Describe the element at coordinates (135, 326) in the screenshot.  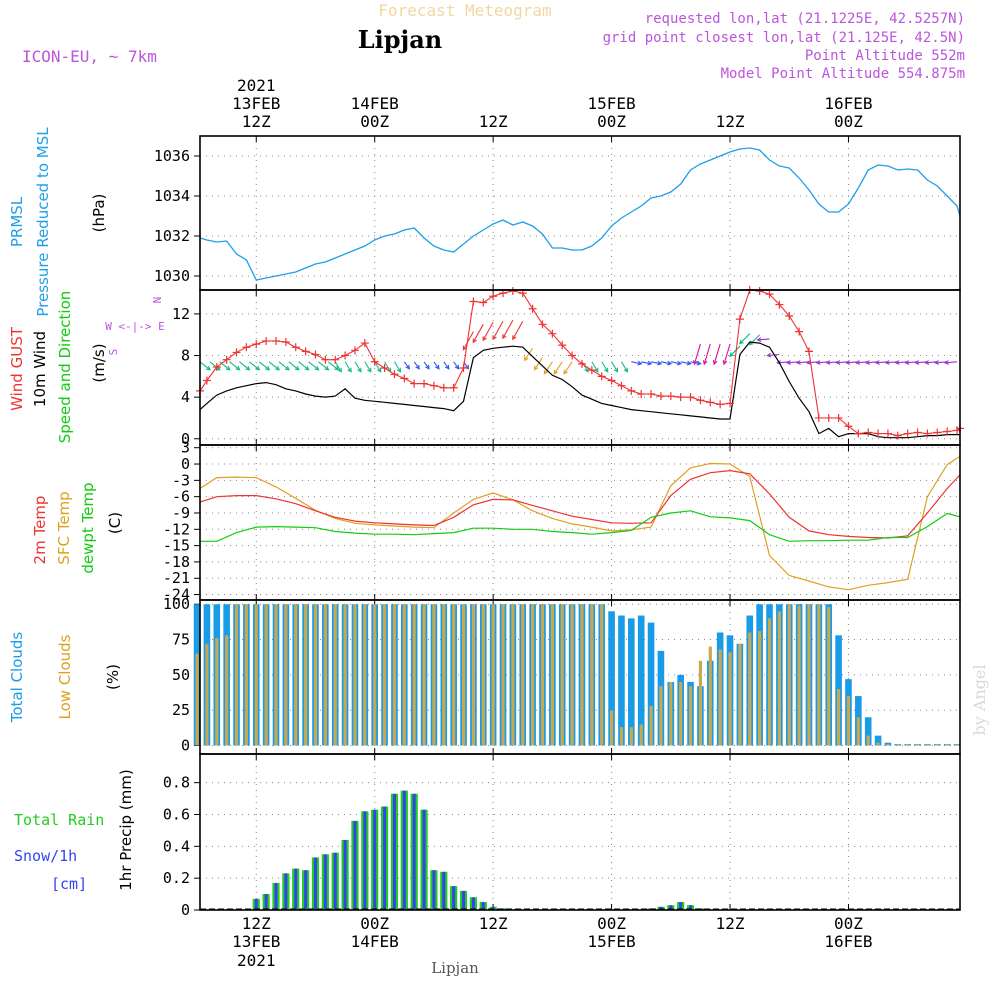
I see `compass-axis: W <-|-> E` at that location.